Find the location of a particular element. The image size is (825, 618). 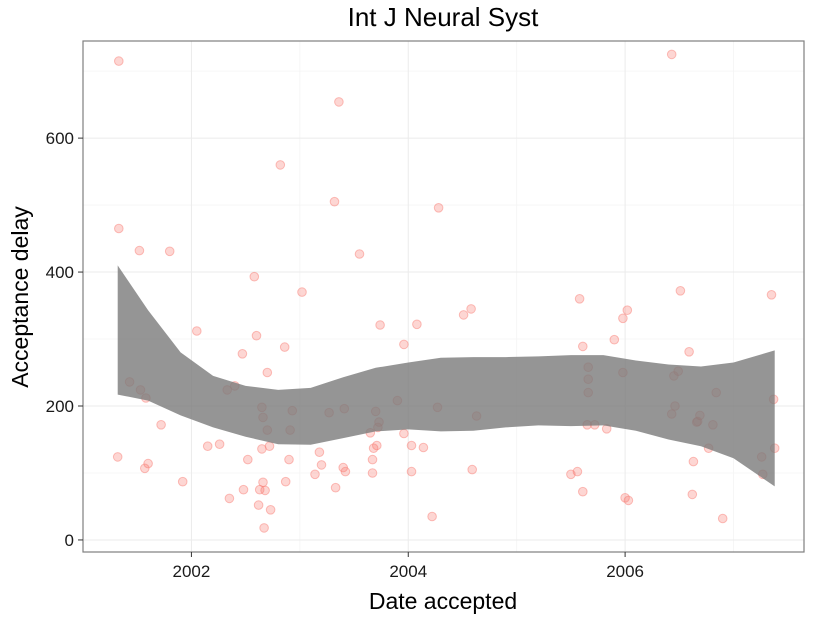

y-tick-label-1: 200 is located at coordinates (60, 406).